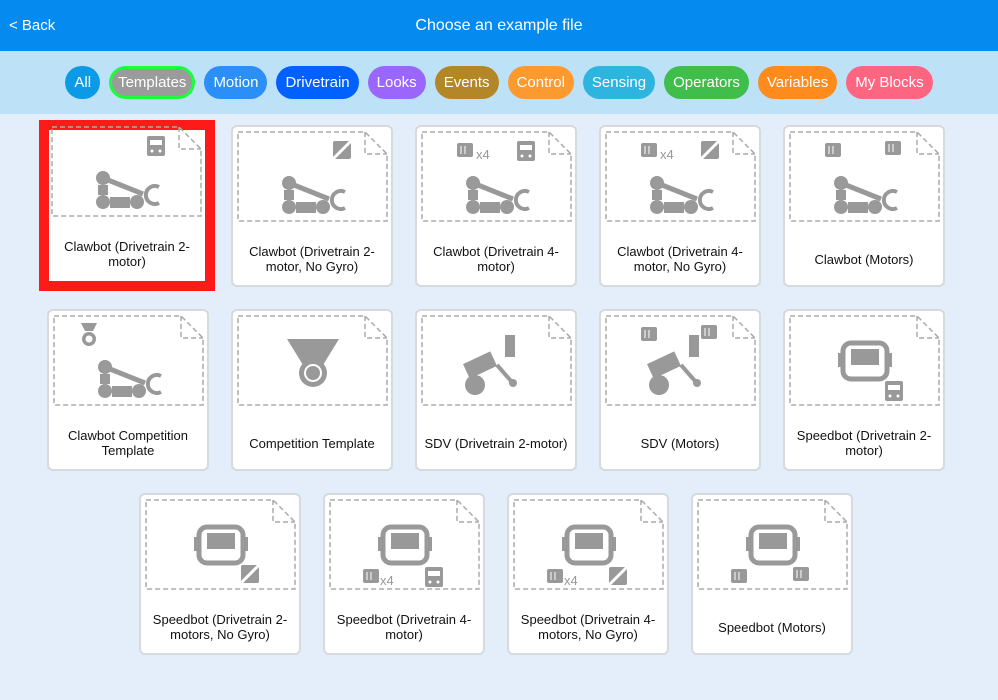 Image resolution: width=998 pixels, height=700 pixels. I want to click on example-card: Speedbot (Motors), so click(772, 574).